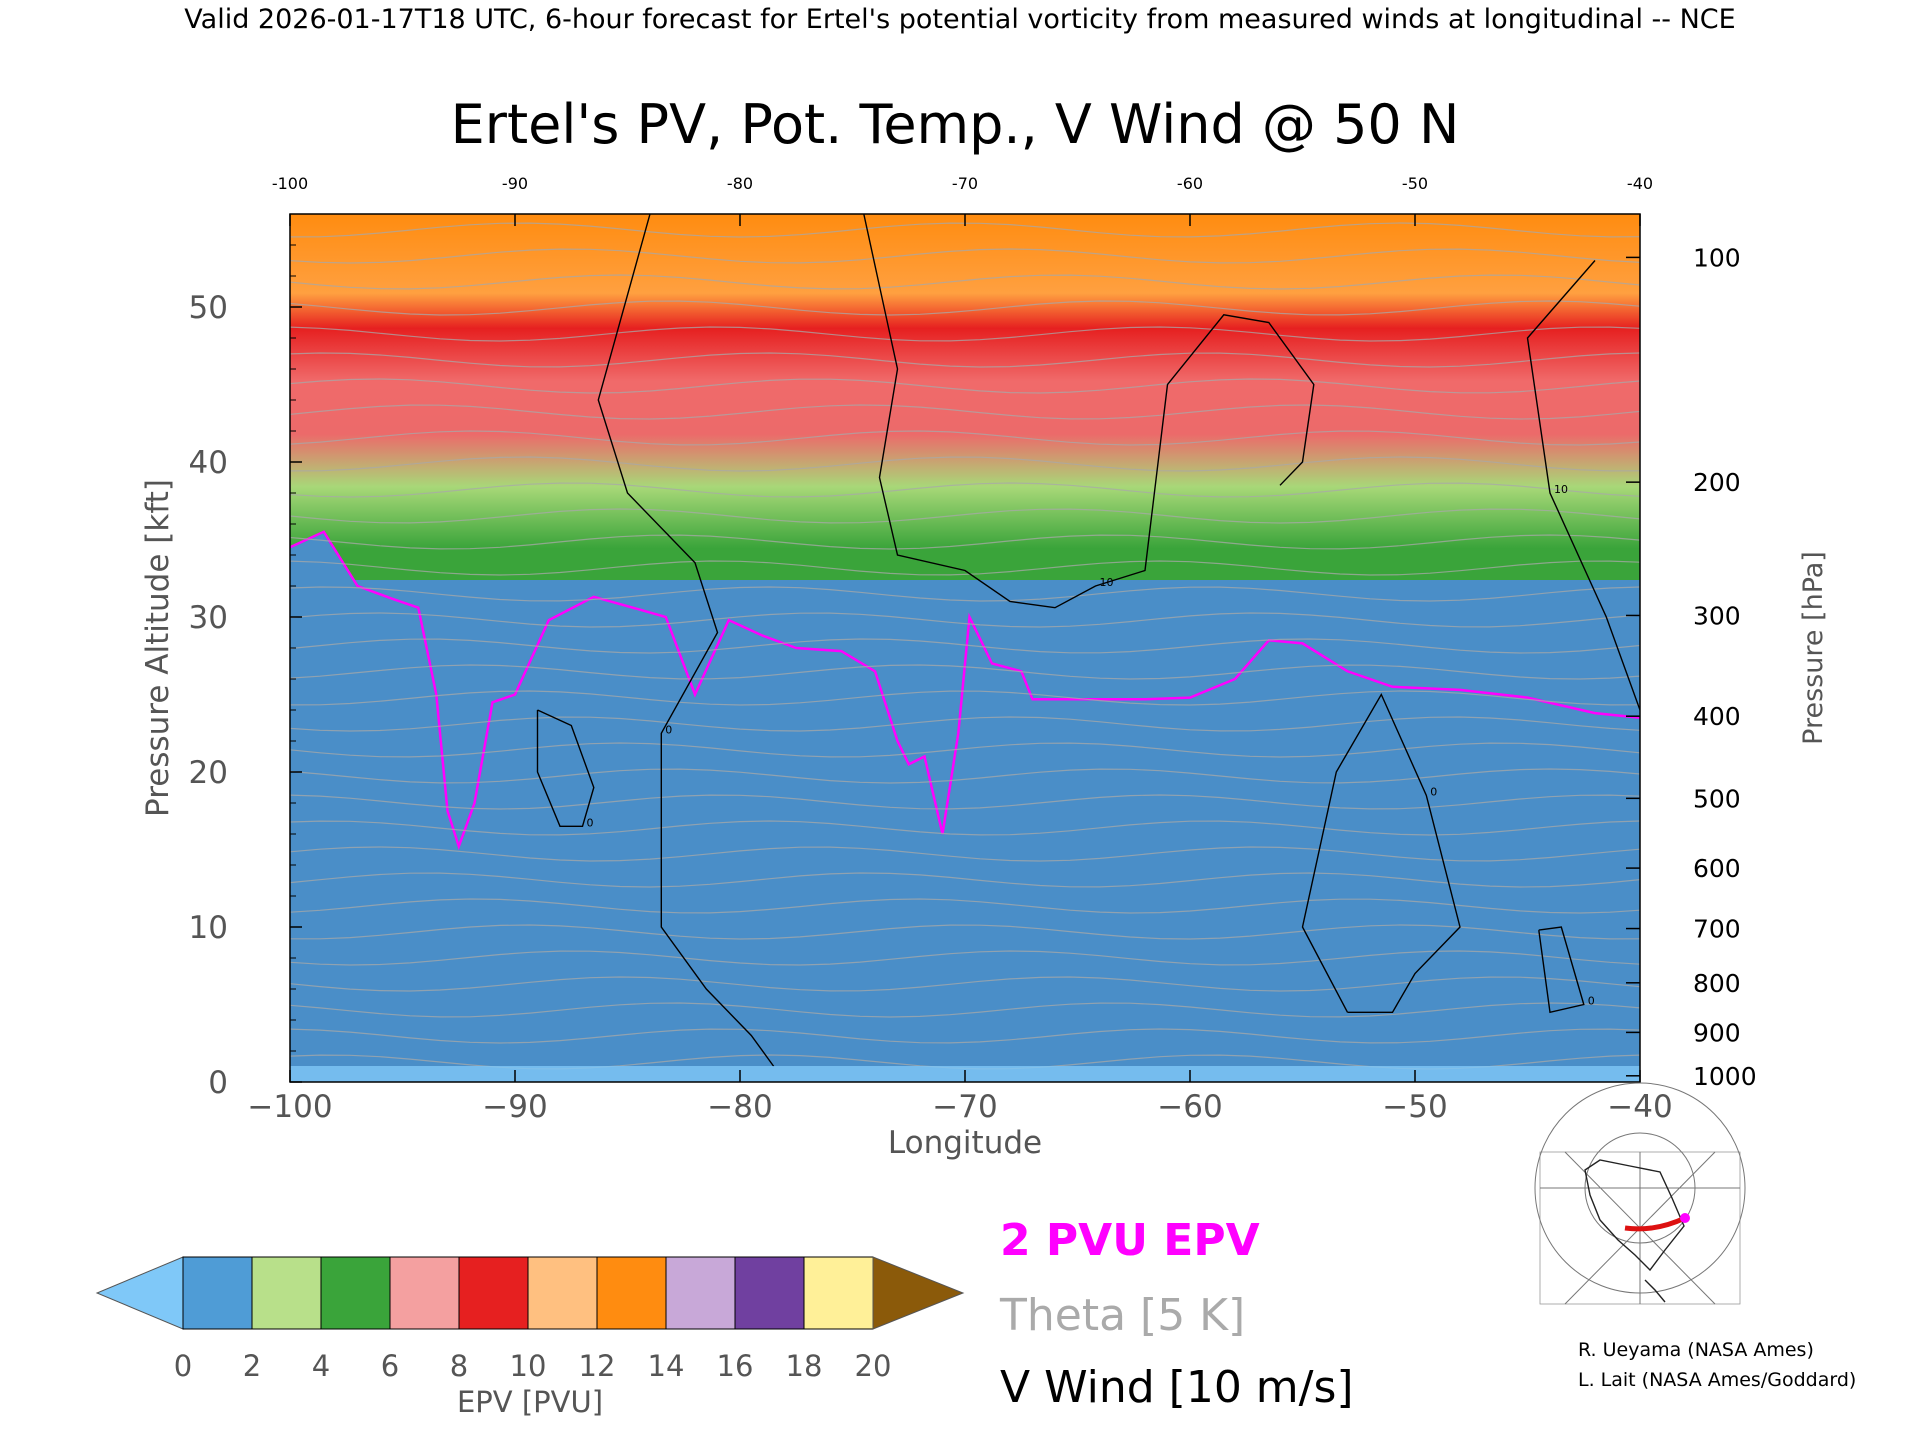  I want to click on legend-theta: Theta [5 K], so click(1122, 1315).